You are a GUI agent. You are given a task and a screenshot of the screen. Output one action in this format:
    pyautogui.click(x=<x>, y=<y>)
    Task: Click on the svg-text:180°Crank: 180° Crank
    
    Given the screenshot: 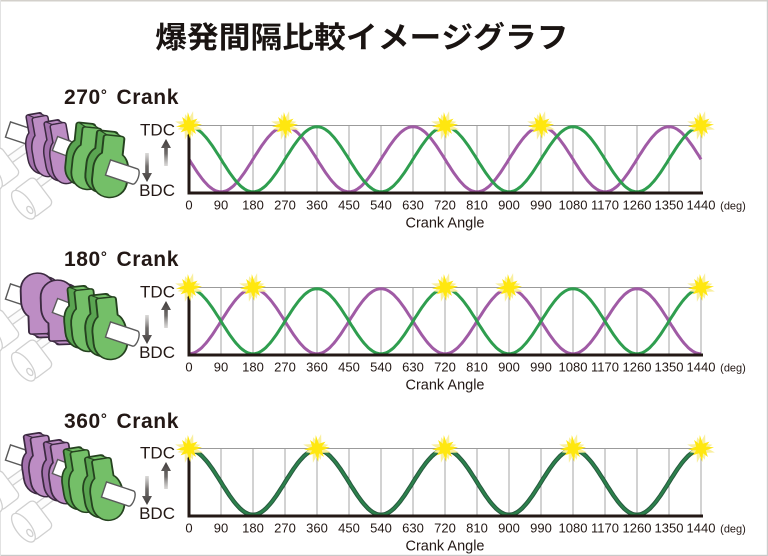 What is the action you would take?
    pyautogui.click(x=121, y=259)
    